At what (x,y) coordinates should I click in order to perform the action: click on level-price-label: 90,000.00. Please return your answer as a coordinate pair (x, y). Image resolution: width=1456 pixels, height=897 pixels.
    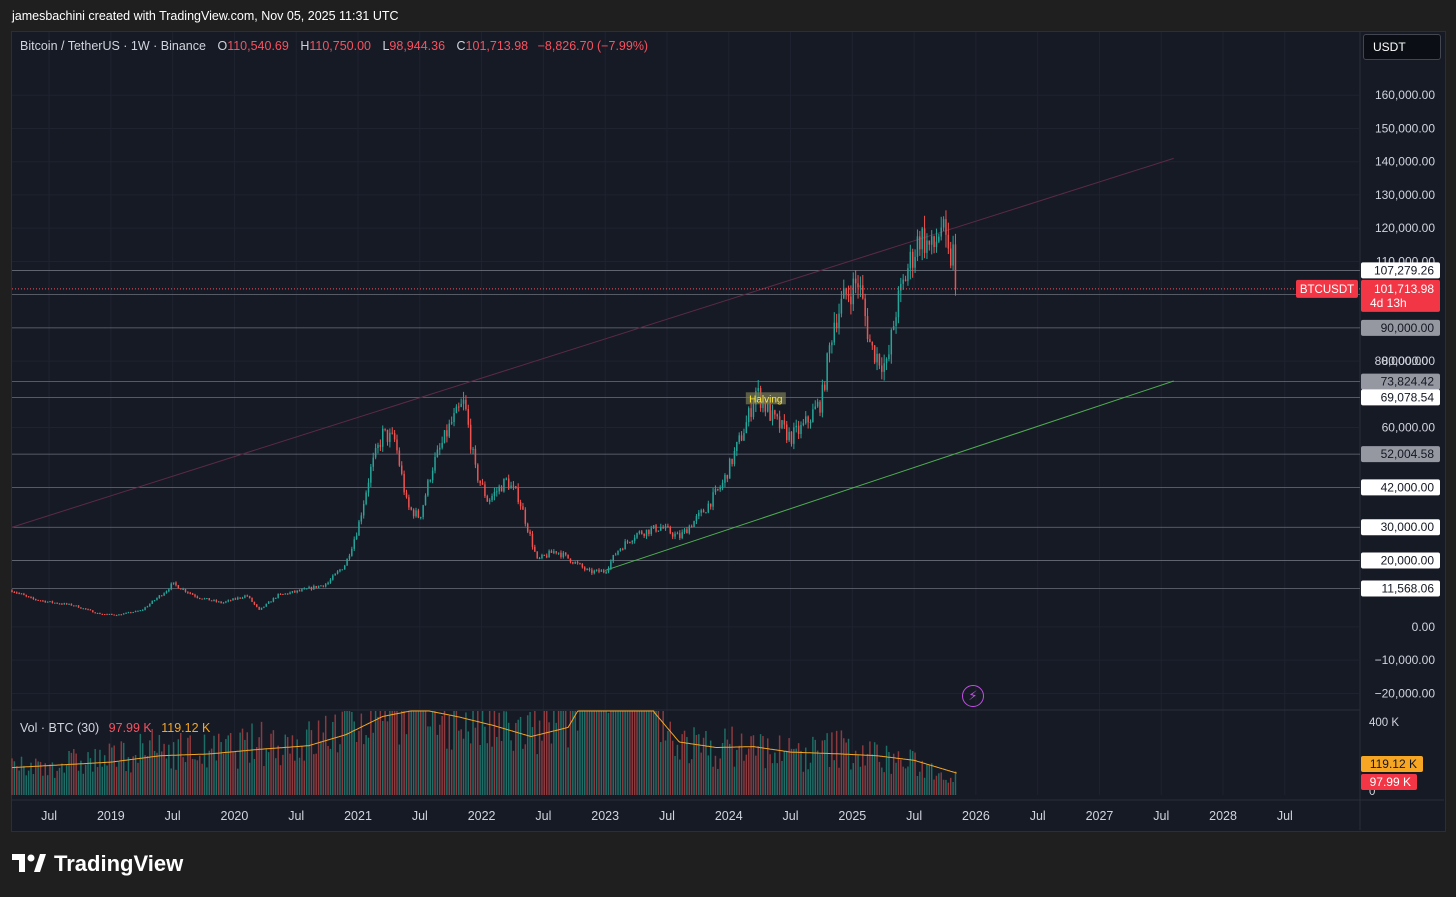
    Looking at the image, I should click on (1408, 328).